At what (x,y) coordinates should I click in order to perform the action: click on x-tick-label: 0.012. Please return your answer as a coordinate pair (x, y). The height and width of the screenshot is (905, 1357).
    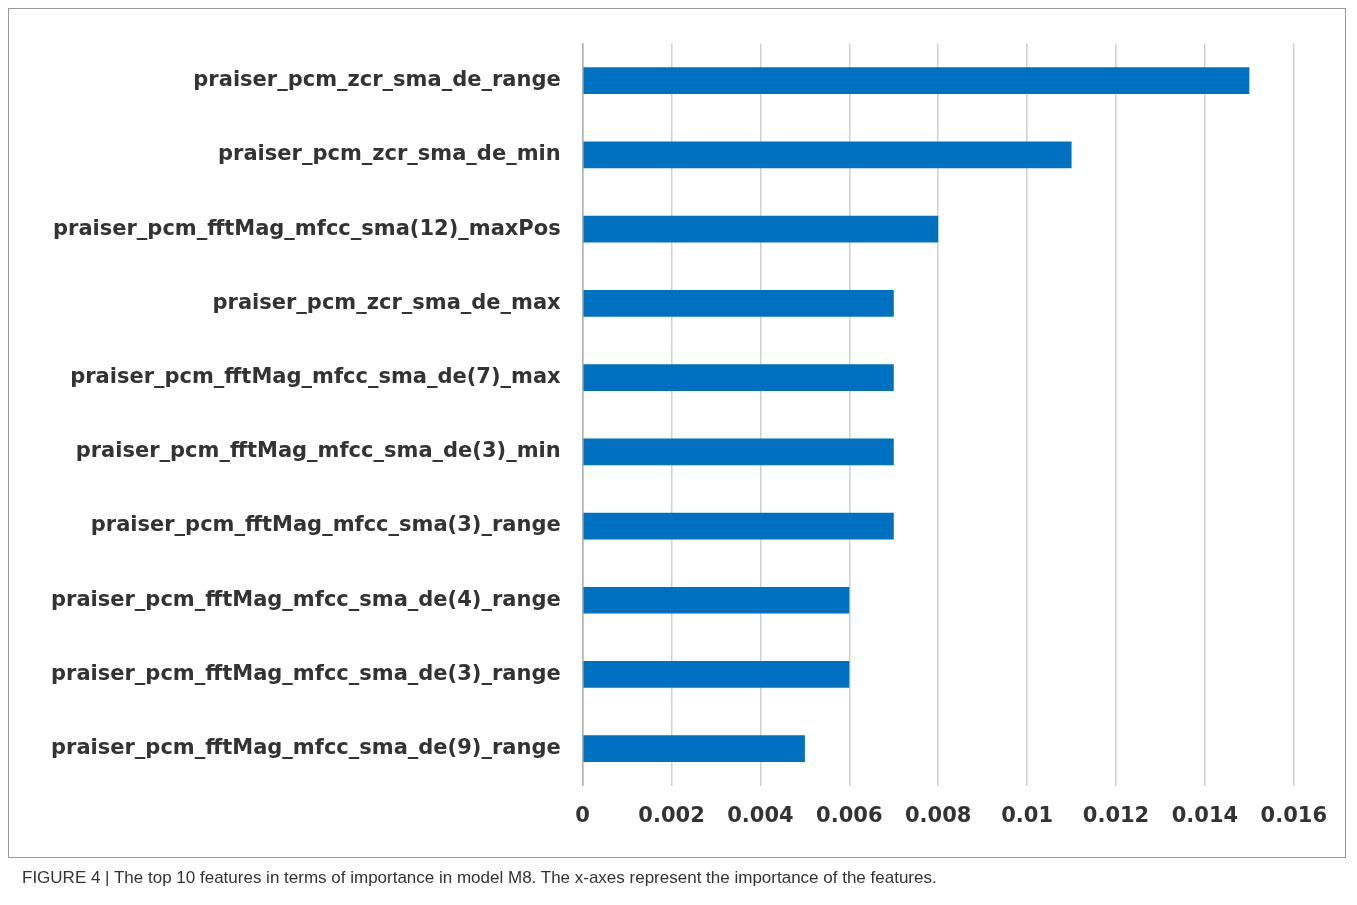
    Looking at the image, I should click on (1116, 814).